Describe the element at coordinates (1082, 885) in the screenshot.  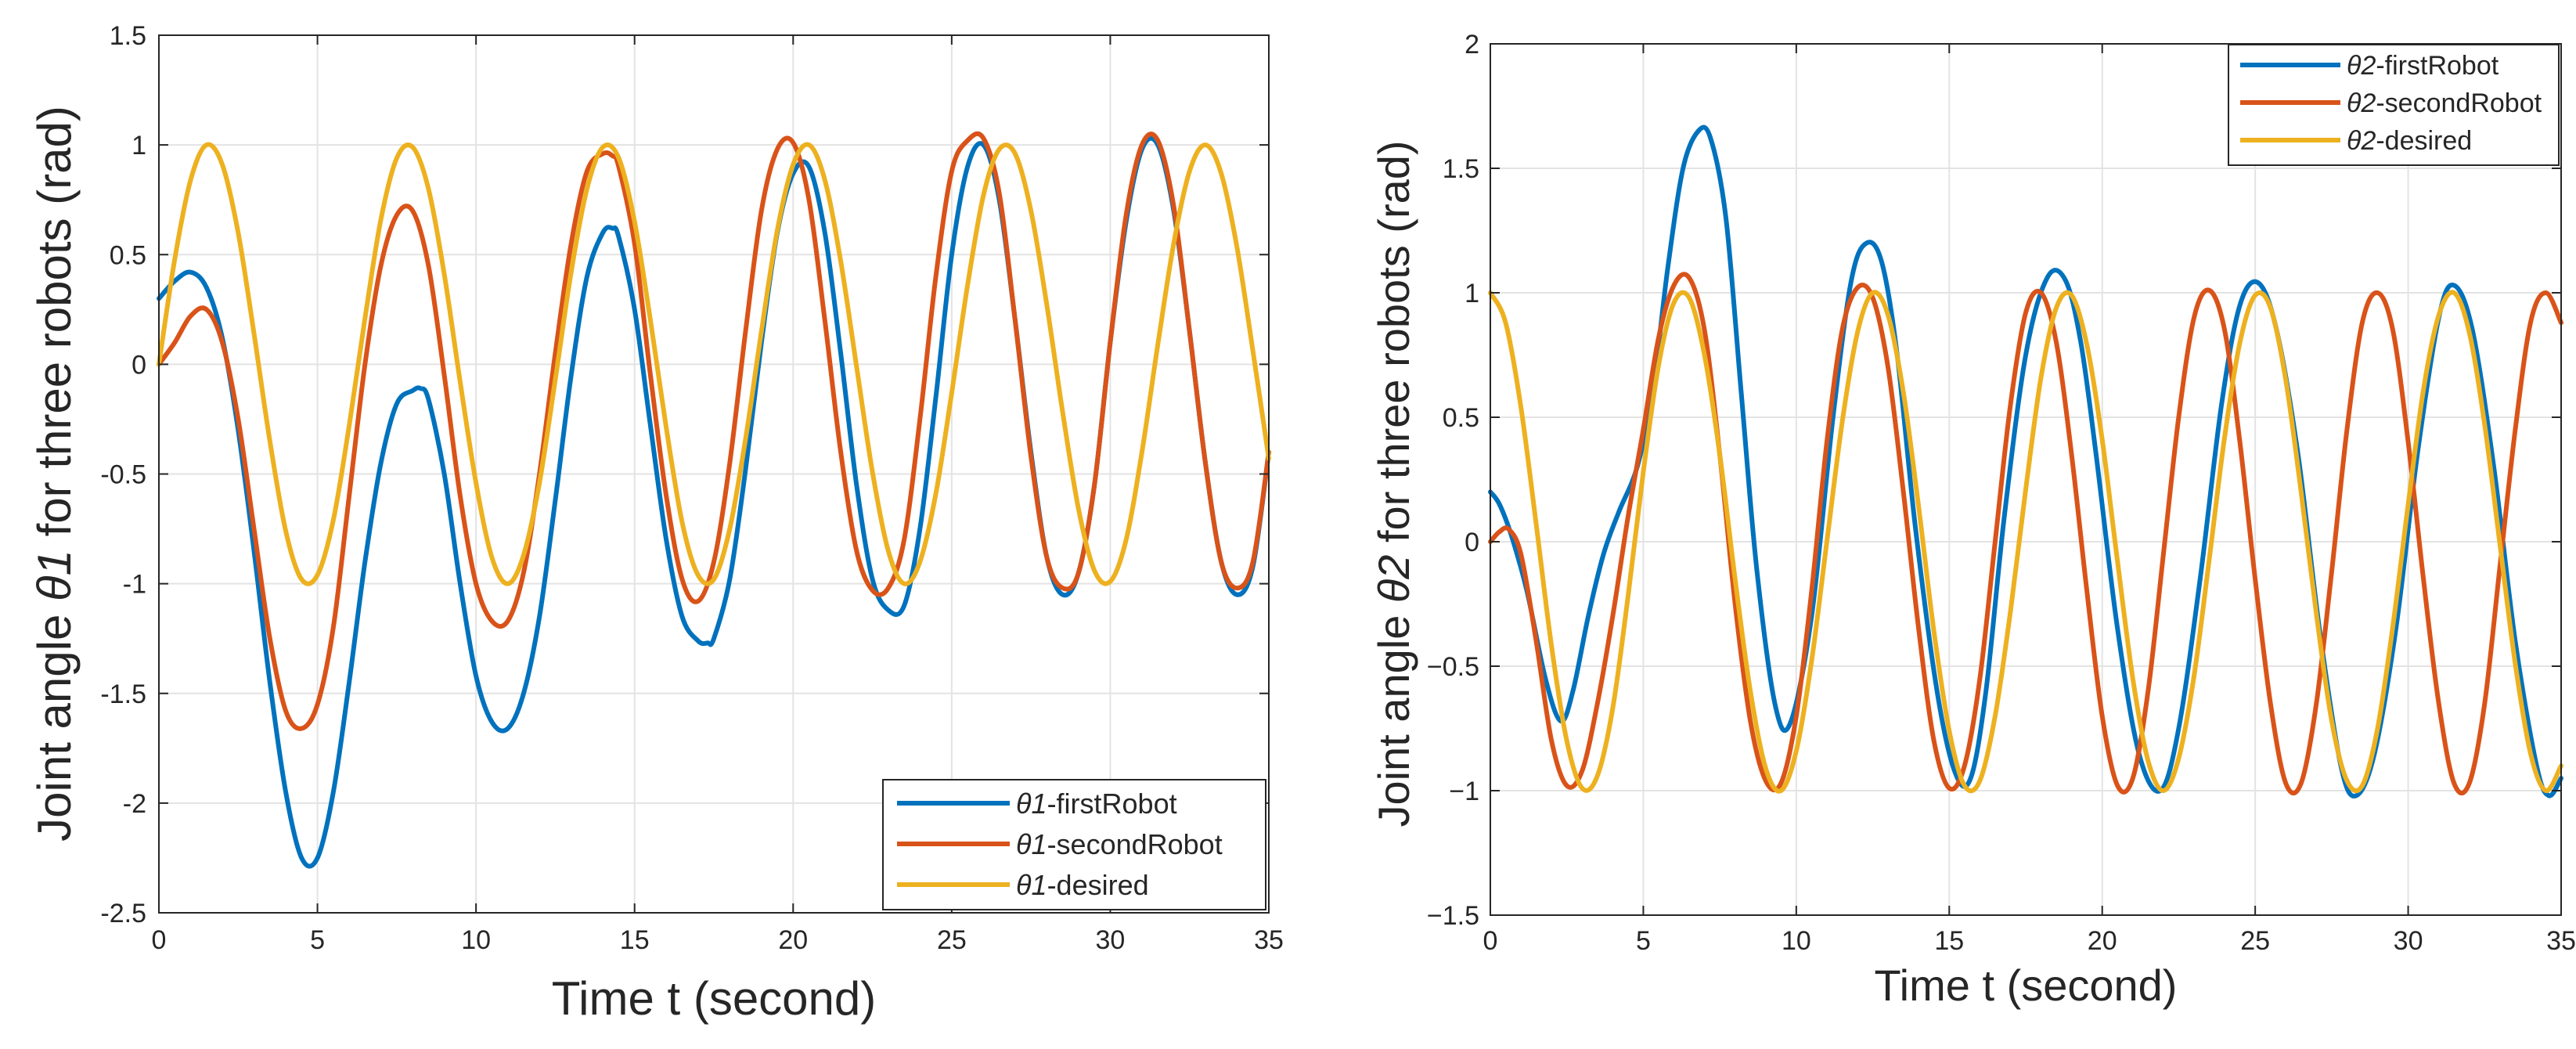
I see `legend-label-desired: θ1-desired` at that location.